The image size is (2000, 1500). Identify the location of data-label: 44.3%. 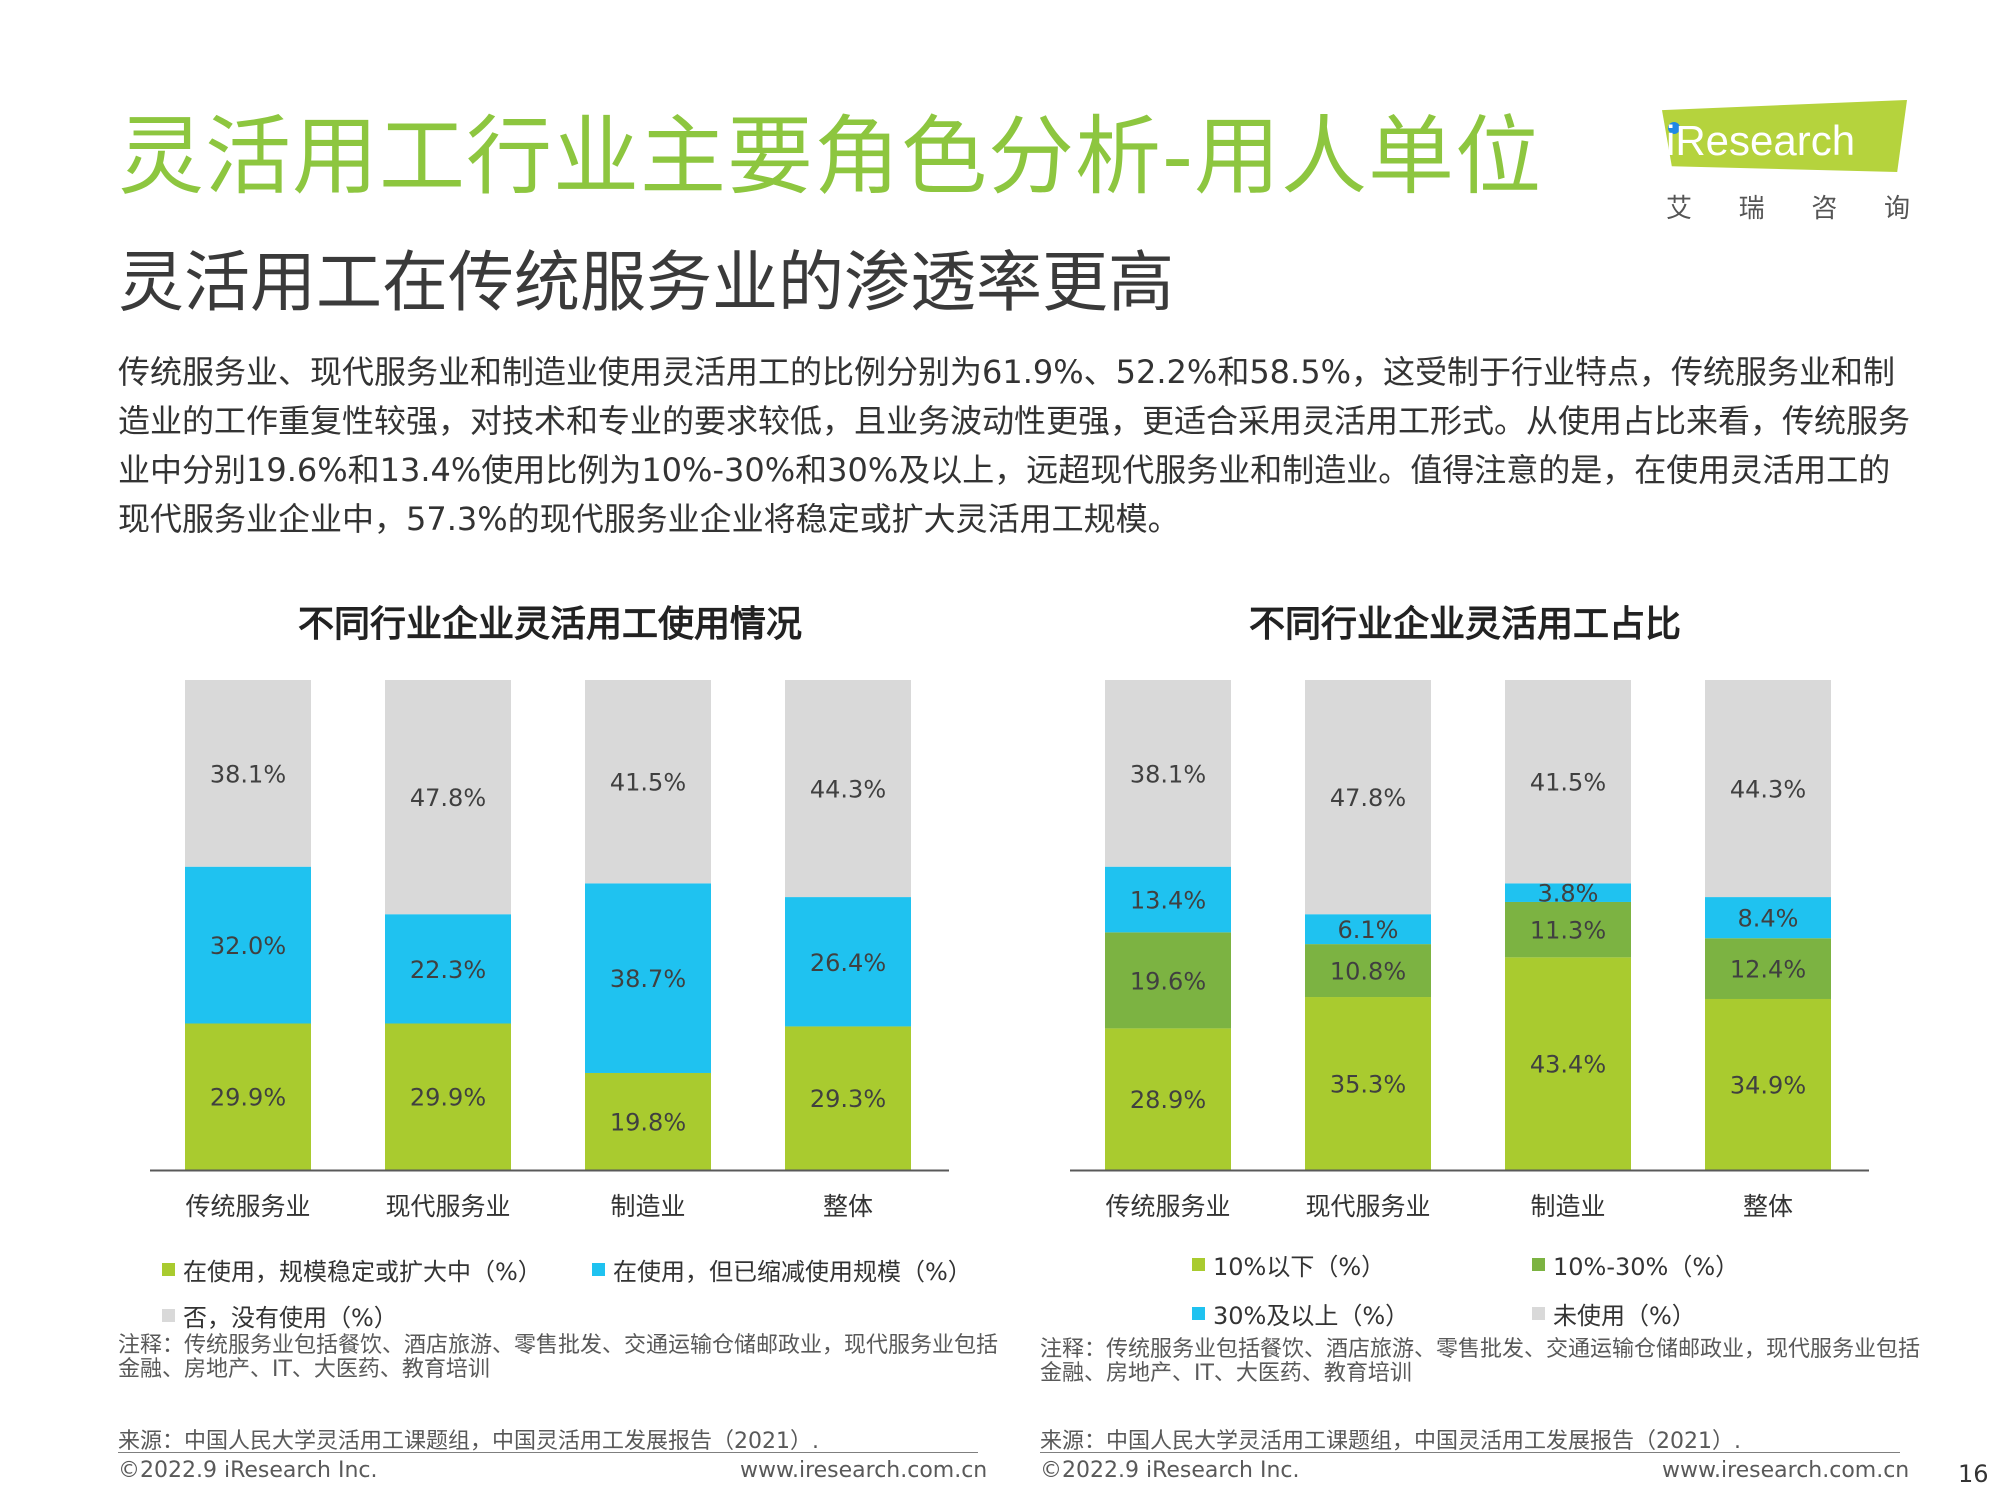
(1768, 790).